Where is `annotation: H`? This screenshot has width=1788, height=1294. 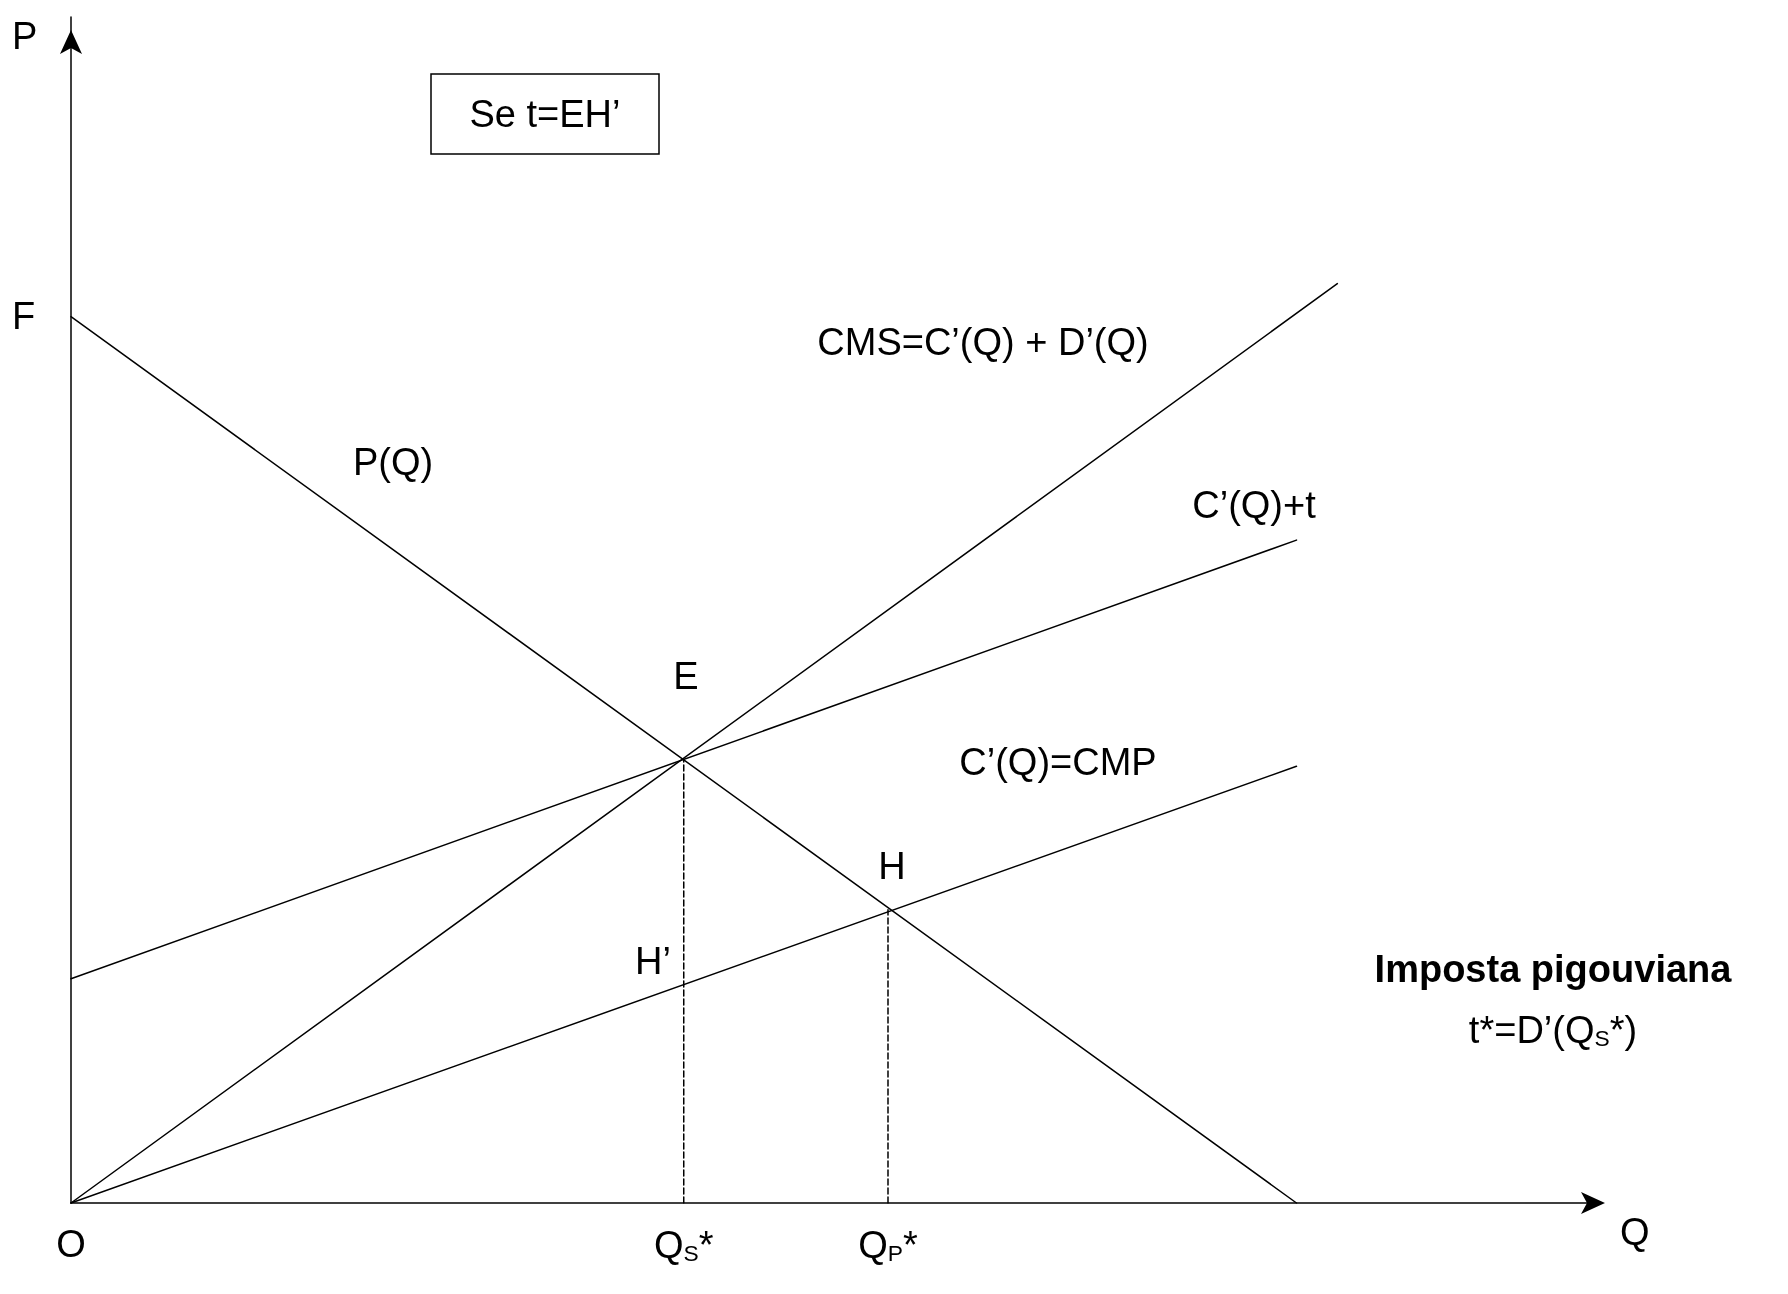
annotation: H is located at coordinates (892, 866).